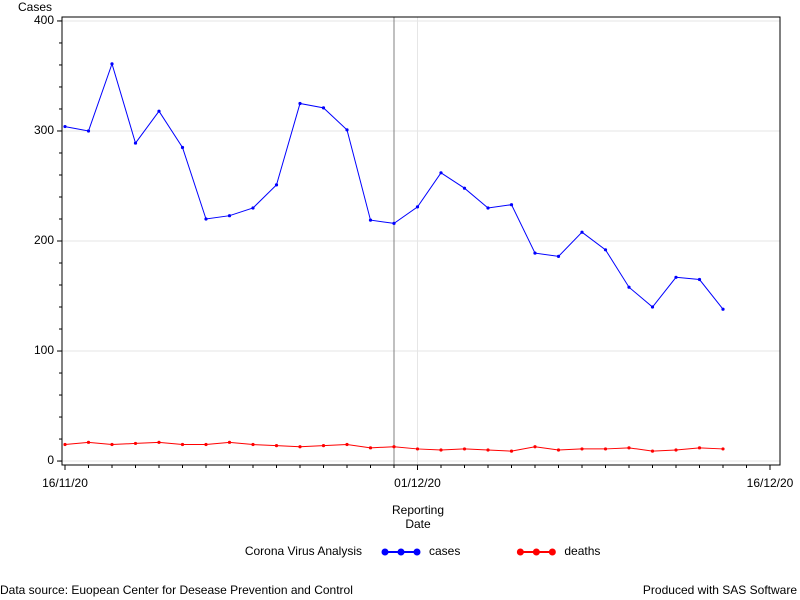  What do you see at coordinates (417, 483) in the screenshot?
I see `x-tick-label: 01/12/20` at bounding box center [417, 483].